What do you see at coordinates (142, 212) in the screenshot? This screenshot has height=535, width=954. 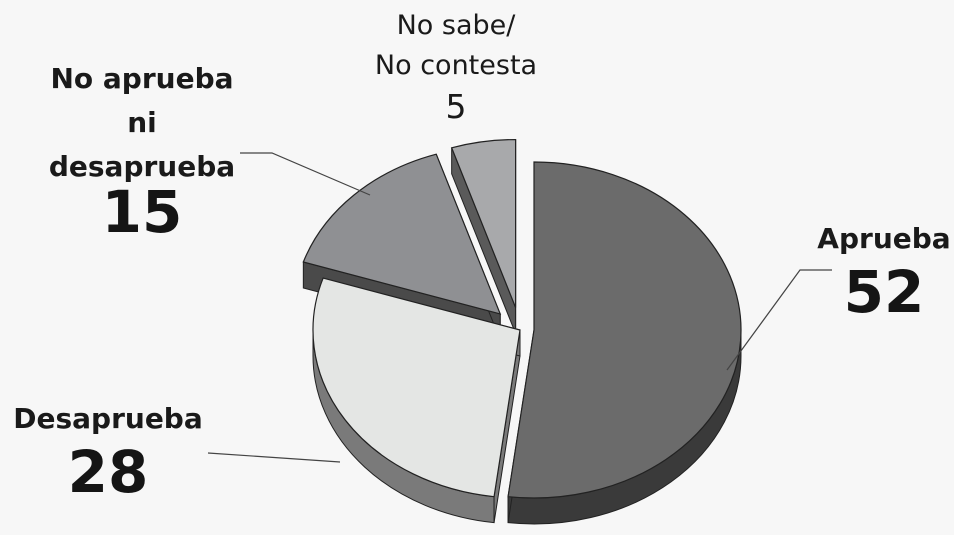 I see `slice-value-2: 15` at bounding box center [142, 212].